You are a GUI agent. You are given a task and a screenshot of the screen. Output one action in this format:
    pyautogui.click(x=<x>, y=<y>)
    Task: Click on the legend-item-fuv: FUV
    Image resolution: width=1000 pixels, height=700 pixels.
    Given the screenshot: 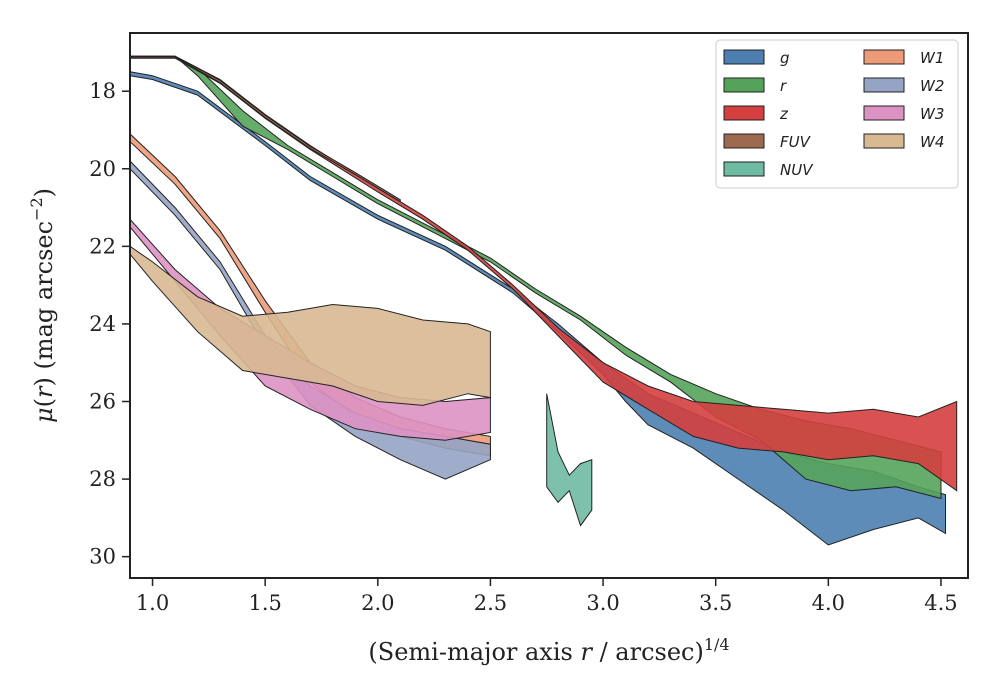 What is the action you would take?
    pyautogui.click(x=767, y=142)
    